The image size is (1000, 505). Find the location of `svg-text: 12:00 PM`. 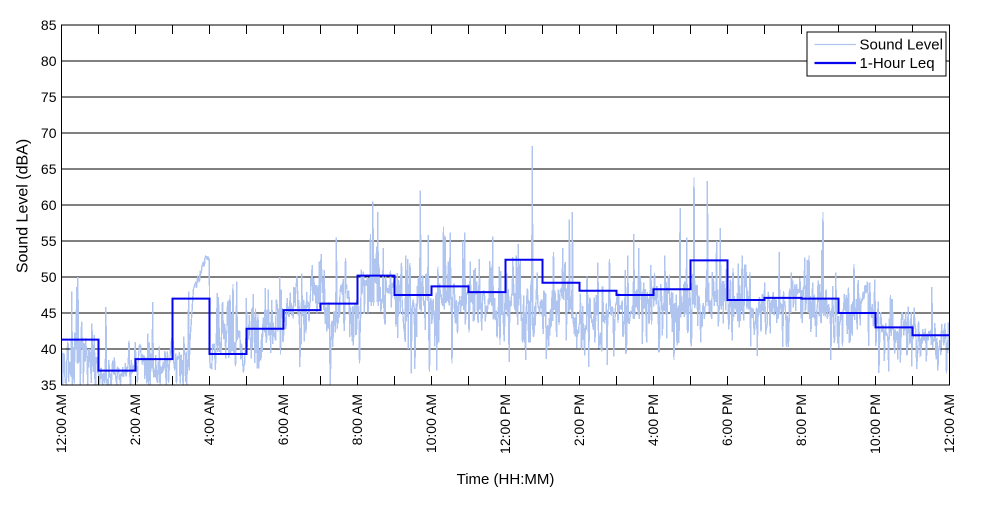

svg-text: 12:00 PM is located at coordinates (505, 424).